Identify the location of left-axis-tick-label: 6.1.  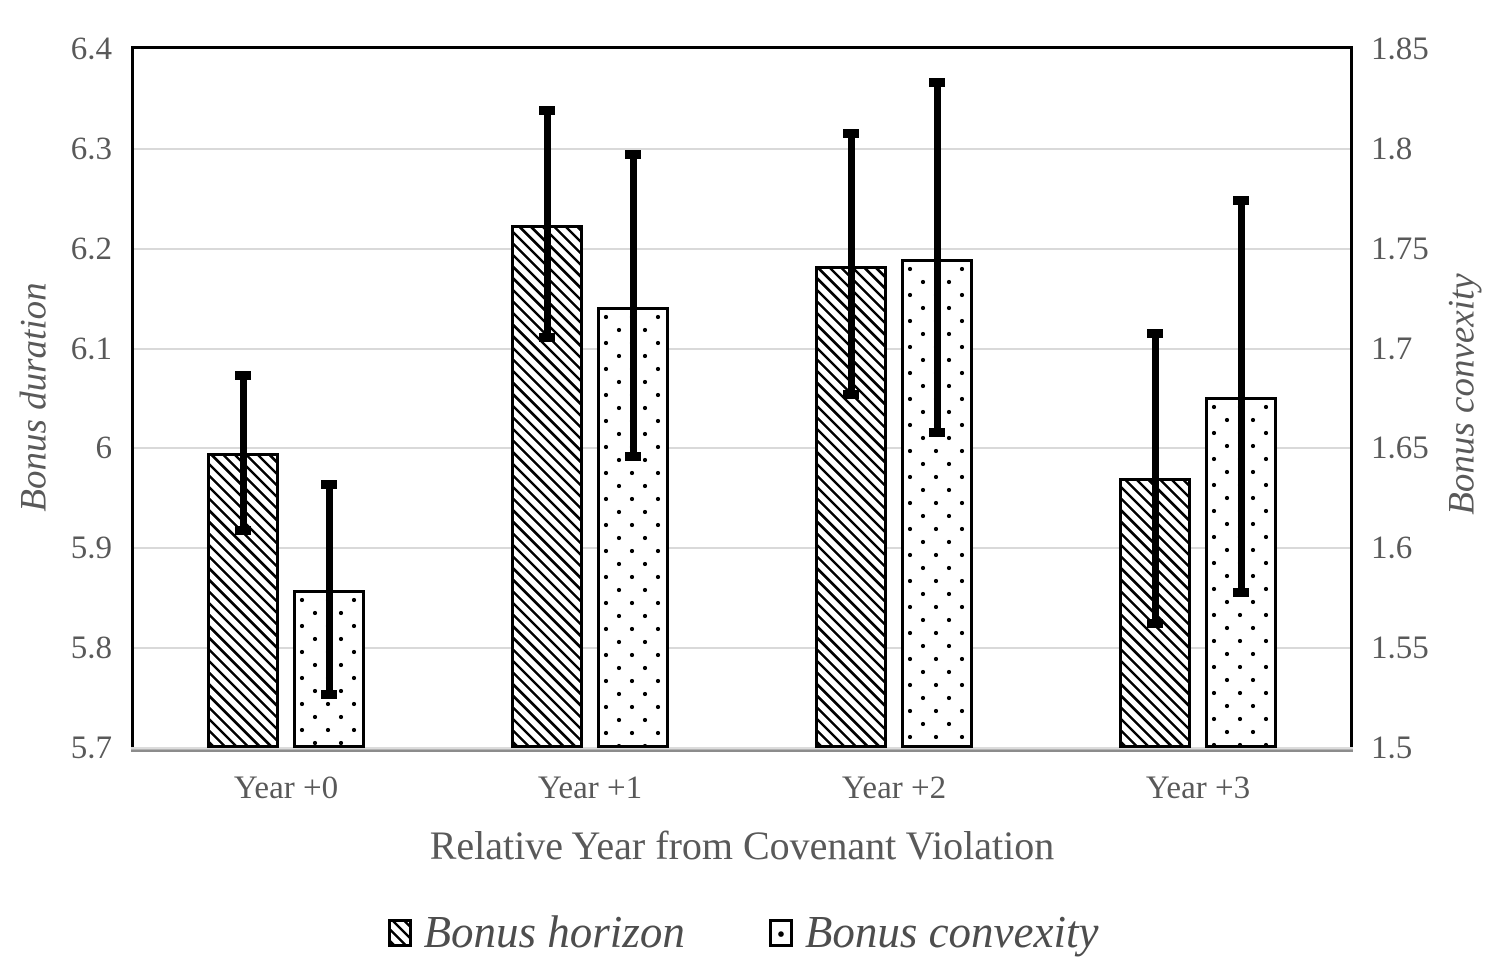
(91, 348).